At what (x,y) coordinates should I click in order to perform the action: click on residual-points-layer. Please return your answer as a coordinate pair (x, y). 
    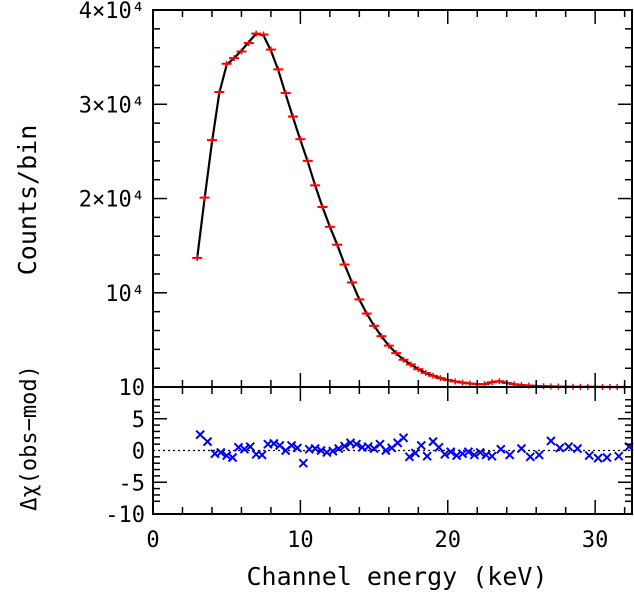
    Looking at the image, I should click on (414, 448).